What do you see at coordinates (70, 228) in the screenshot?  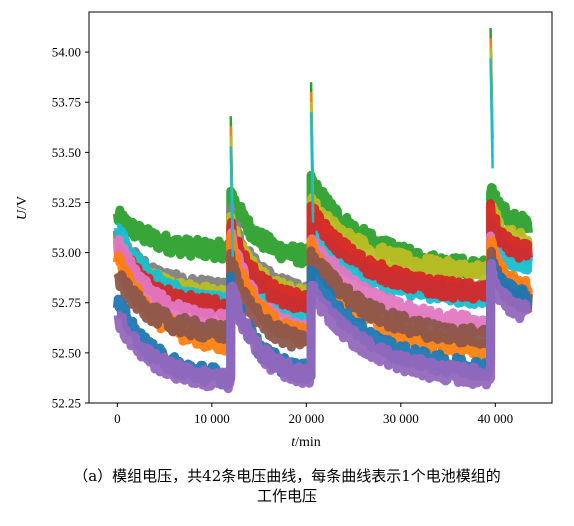 I see `y-axis: 52.25 52.50 52.75 53.00 53.25 53.50 53.75 54.00` at bounding box center [70, 228].